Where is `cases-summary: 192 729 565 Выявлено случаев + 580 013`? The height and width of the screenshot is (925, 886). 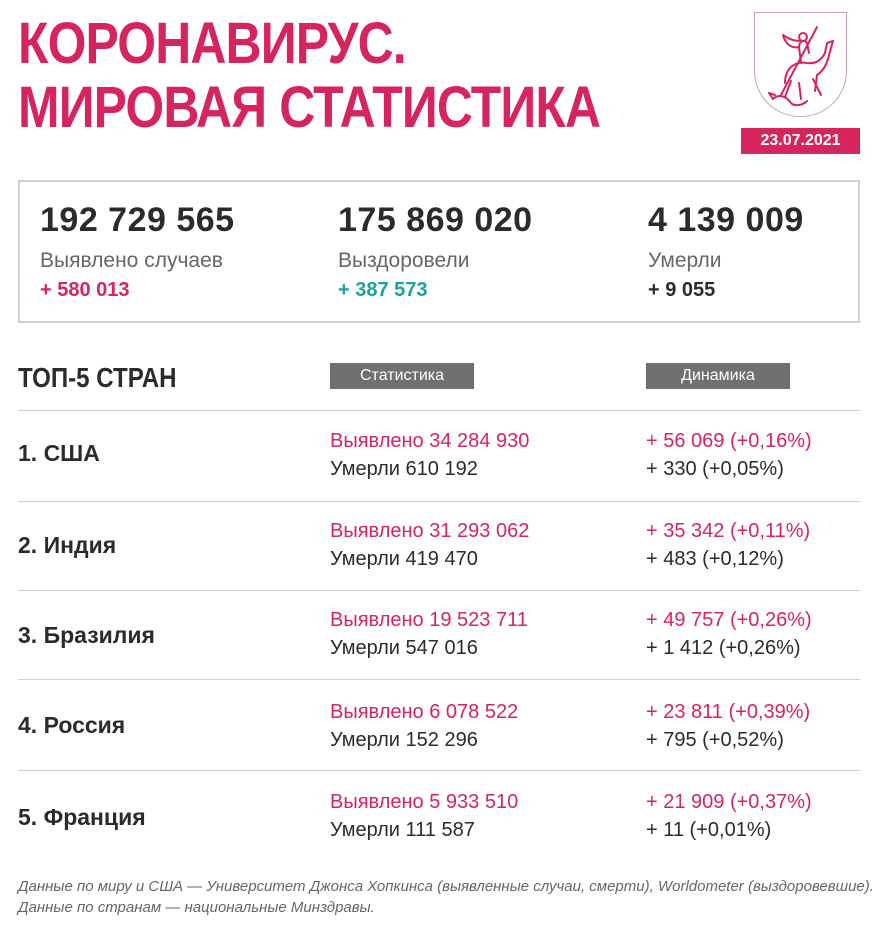 cases-summary: 192 729 565 Выявлено случаев + 580 013 is located at coordinates (137, 251).